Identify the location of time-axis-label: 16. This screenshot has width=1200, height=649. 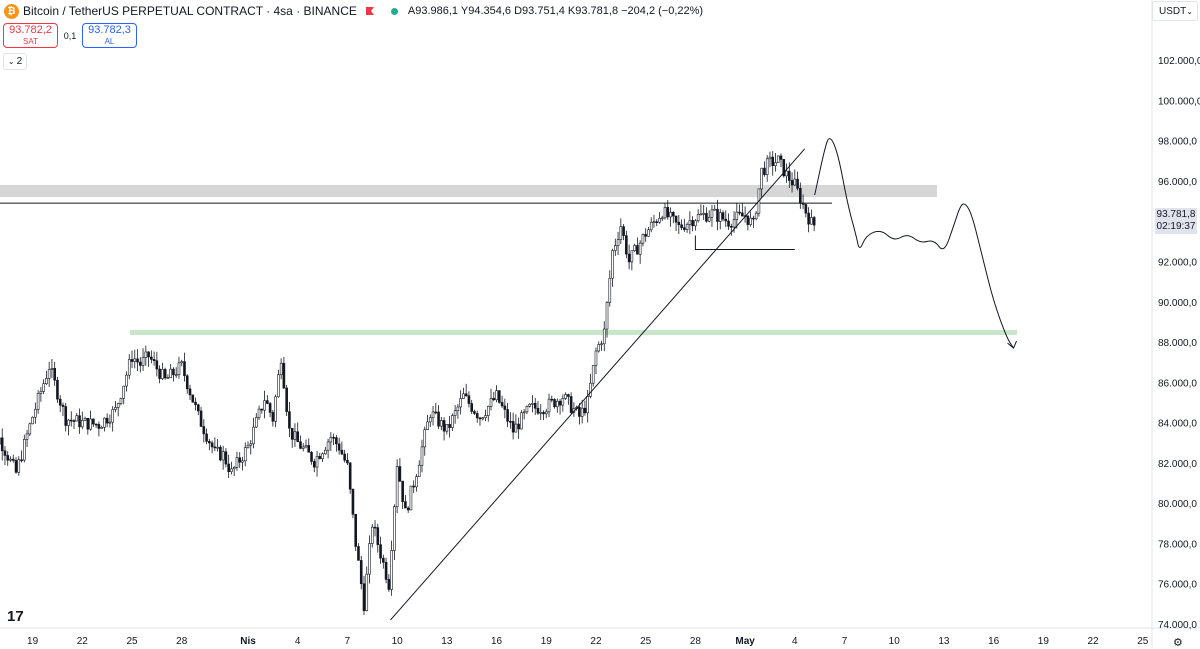
(994, 641).